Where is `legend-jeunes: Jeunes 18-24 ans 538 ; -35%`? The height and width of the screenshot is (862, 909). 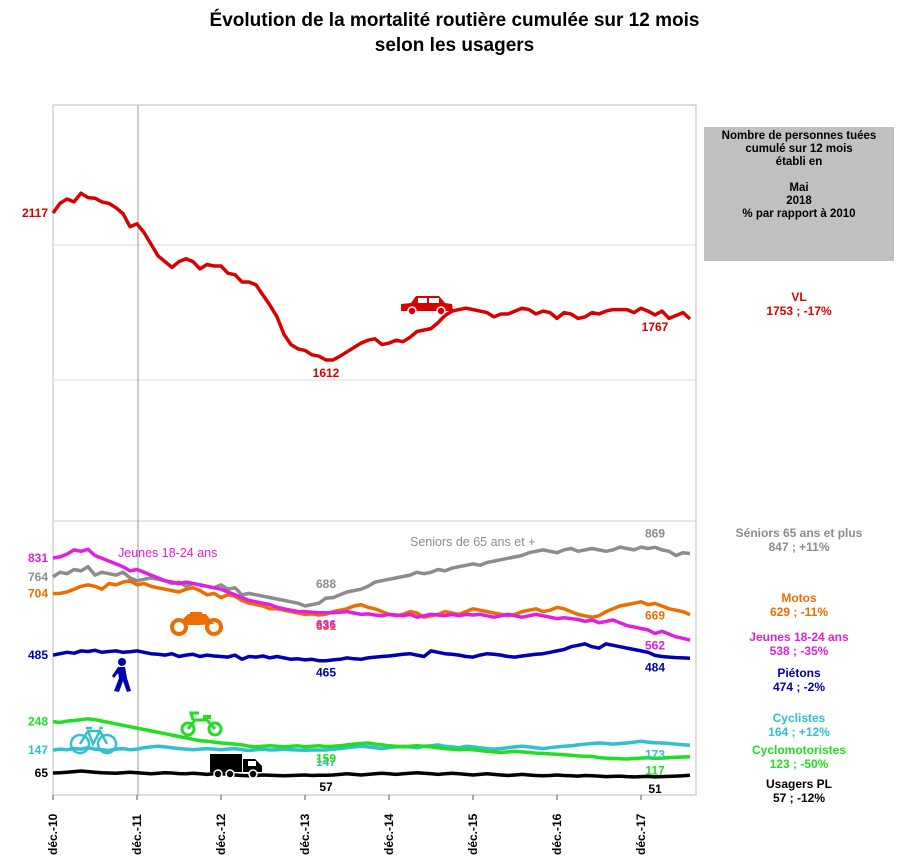
legend-jeunes: Jeunes 18-24 ans 538 ; -35% is located at coordinates (799, 644).